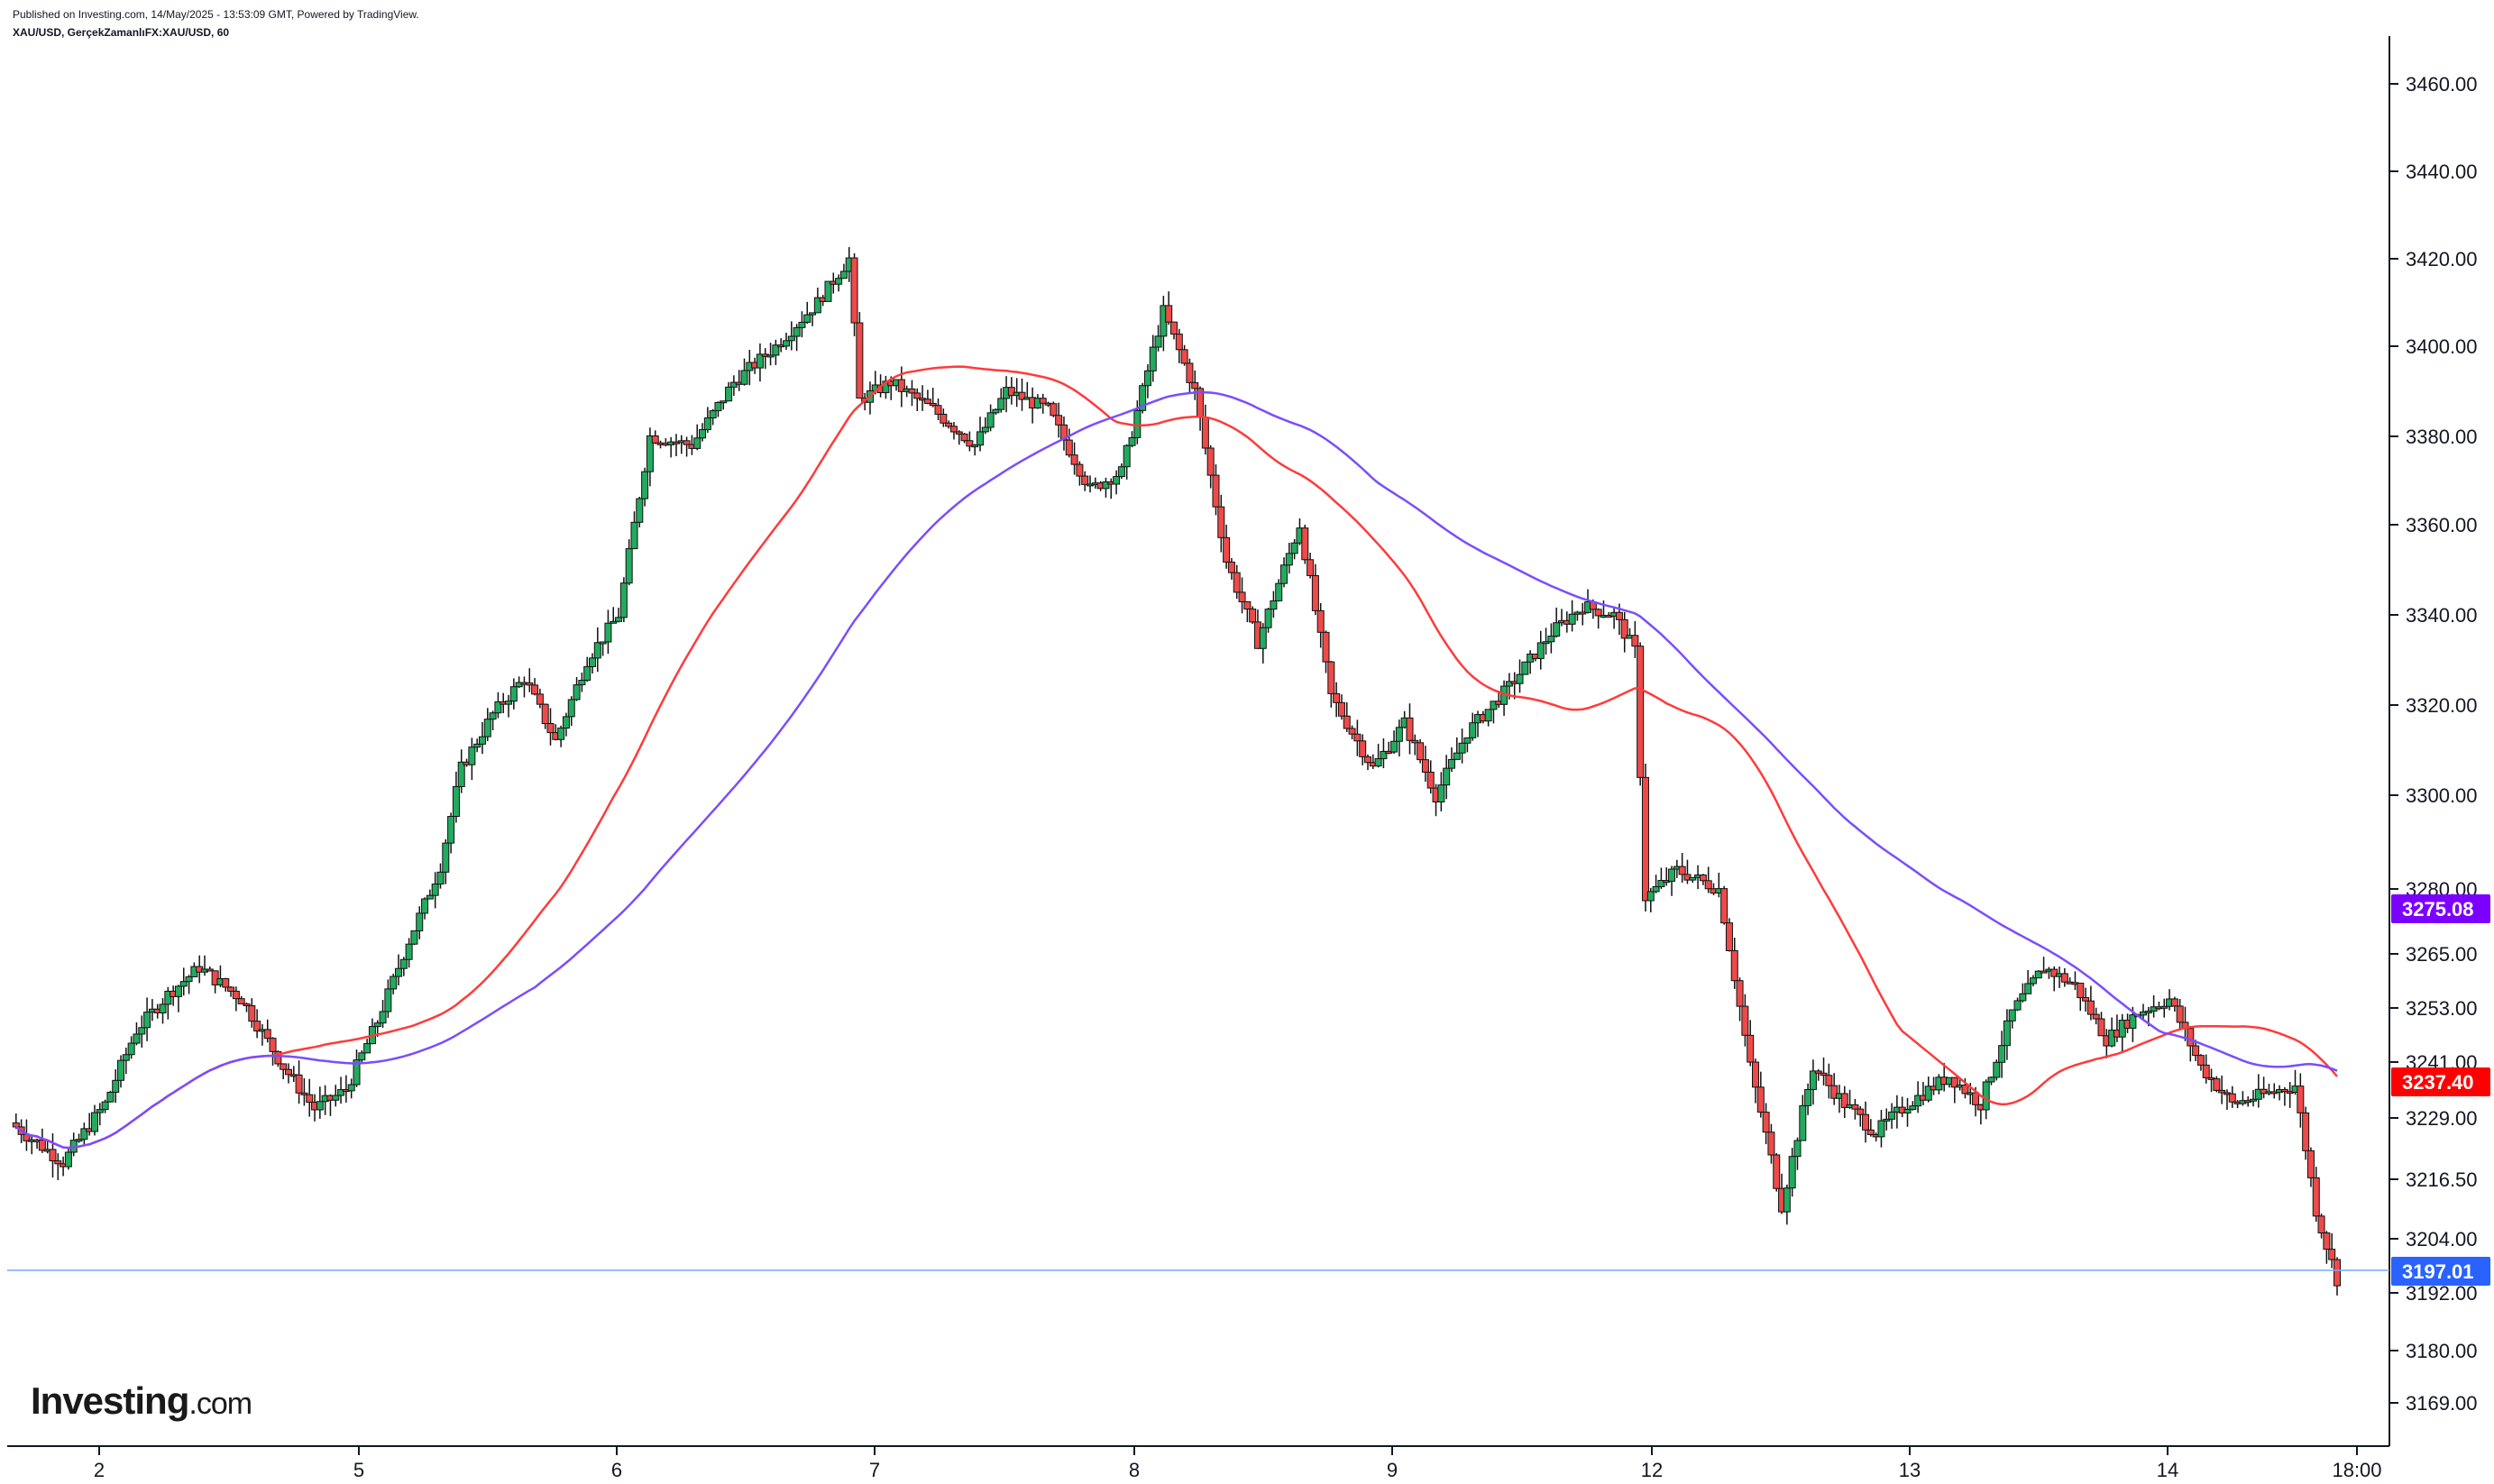  Describe the element at coordinates (2442, 84) in the screenshot. I see `y-tick-label: 3460.00` at that location.